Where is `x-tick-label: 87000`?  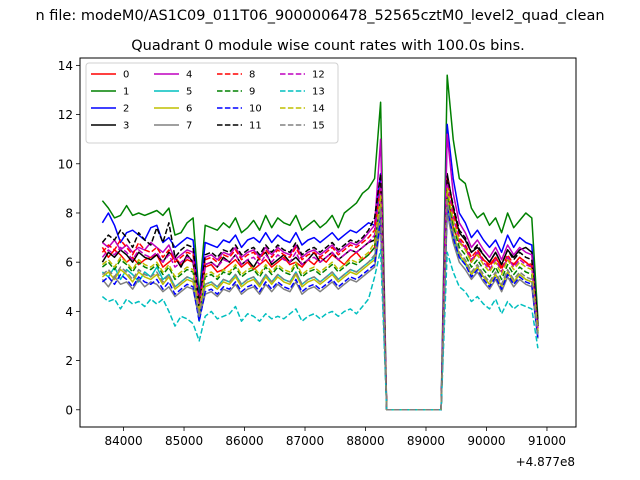
x-tick-label: 87000 is located at coordinates (305, 441).